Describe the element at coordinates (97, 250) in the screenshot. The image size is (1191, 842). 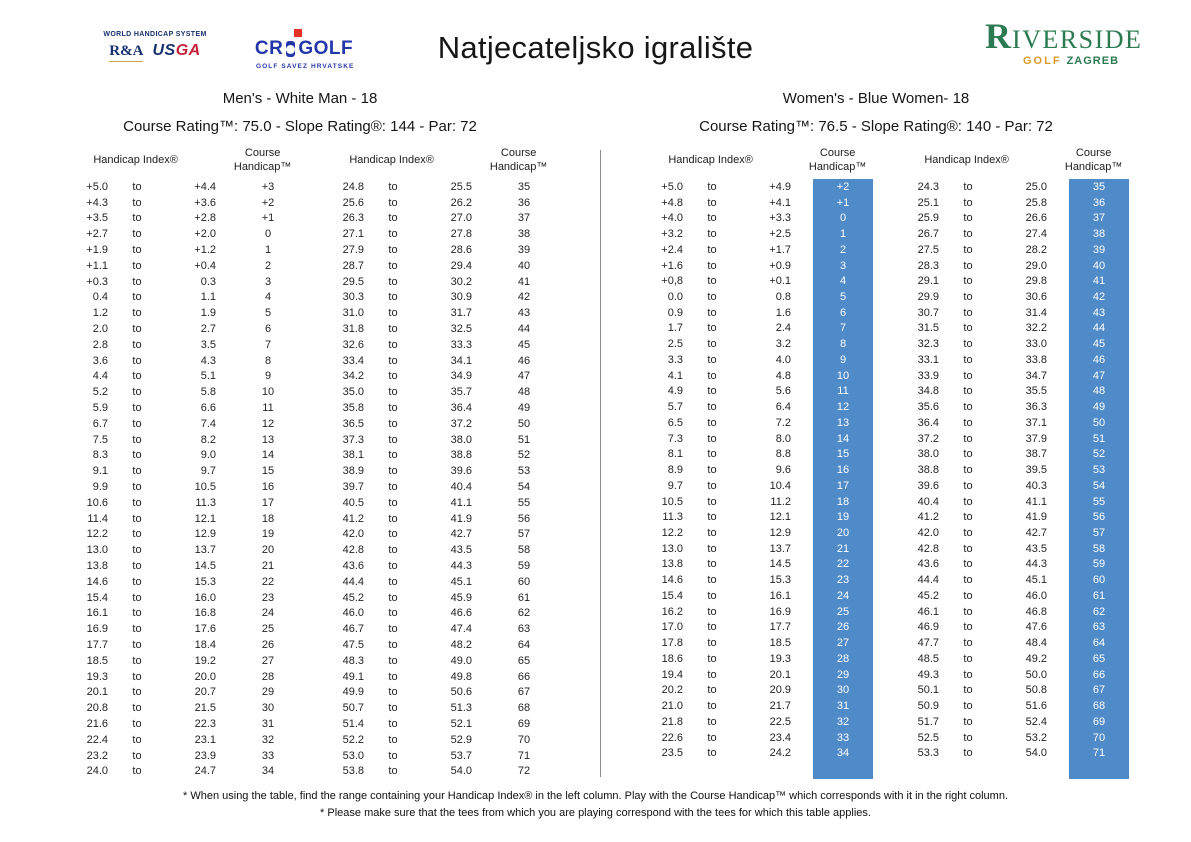
I see `handicap-index-from: +1.9` at that location.